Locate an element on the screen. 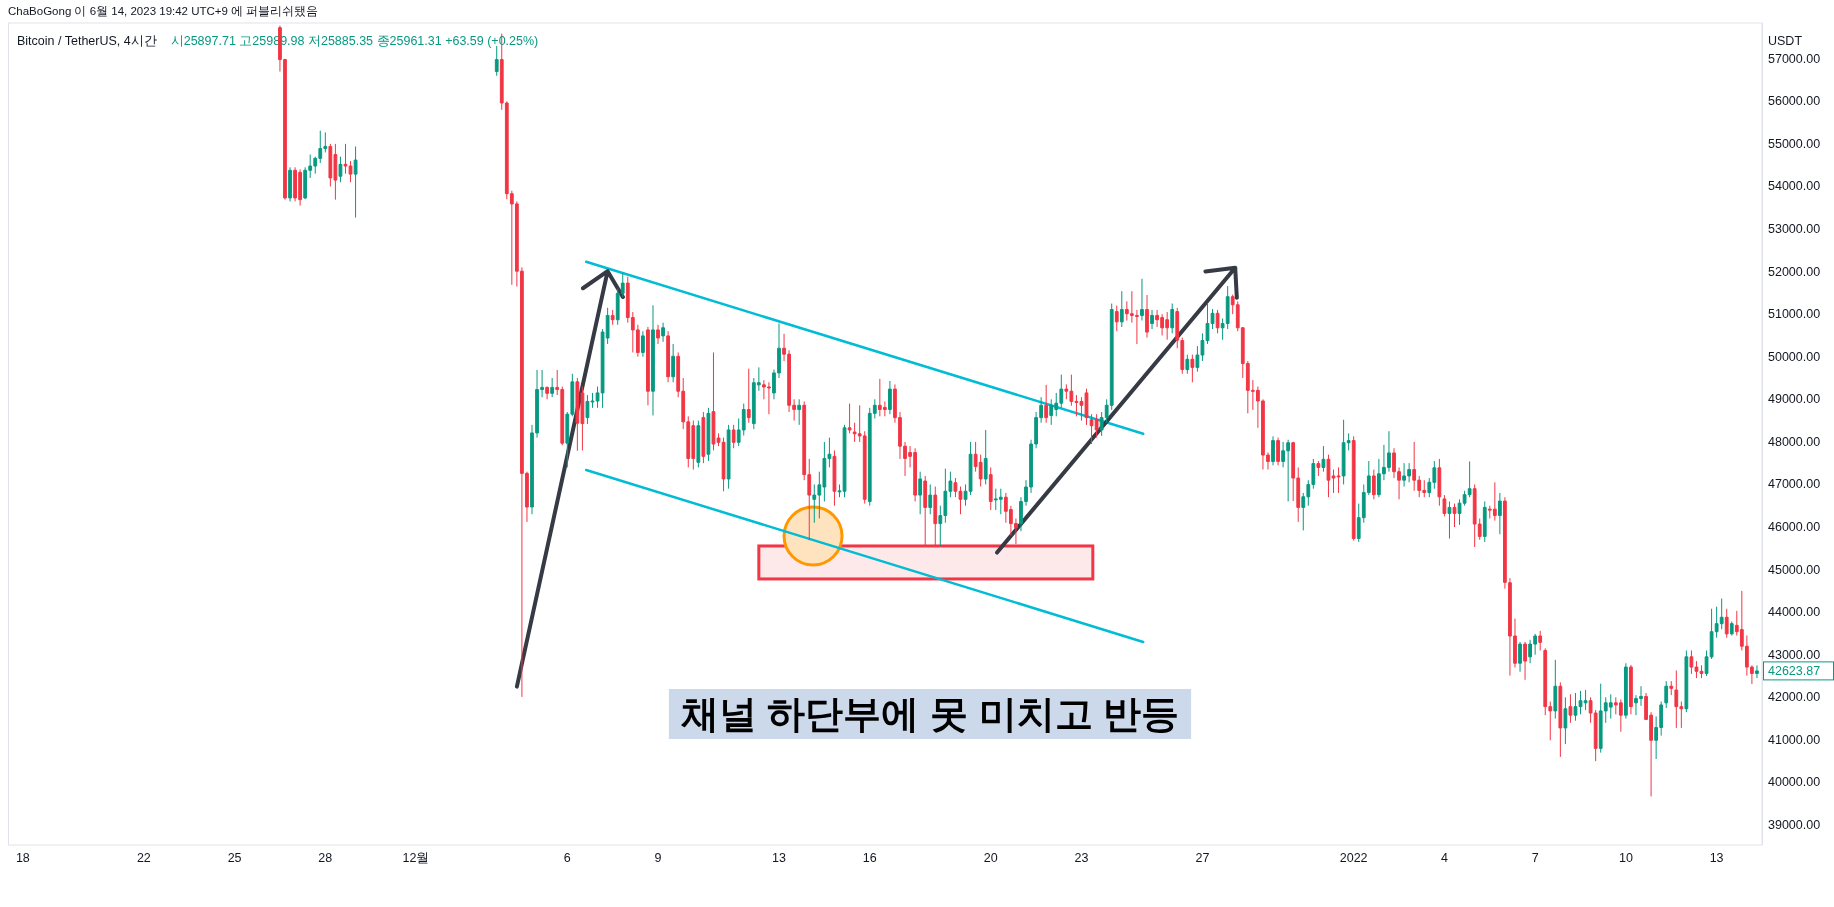  y-tick-label: 53000.00 is located at coordinates (1794, 229).